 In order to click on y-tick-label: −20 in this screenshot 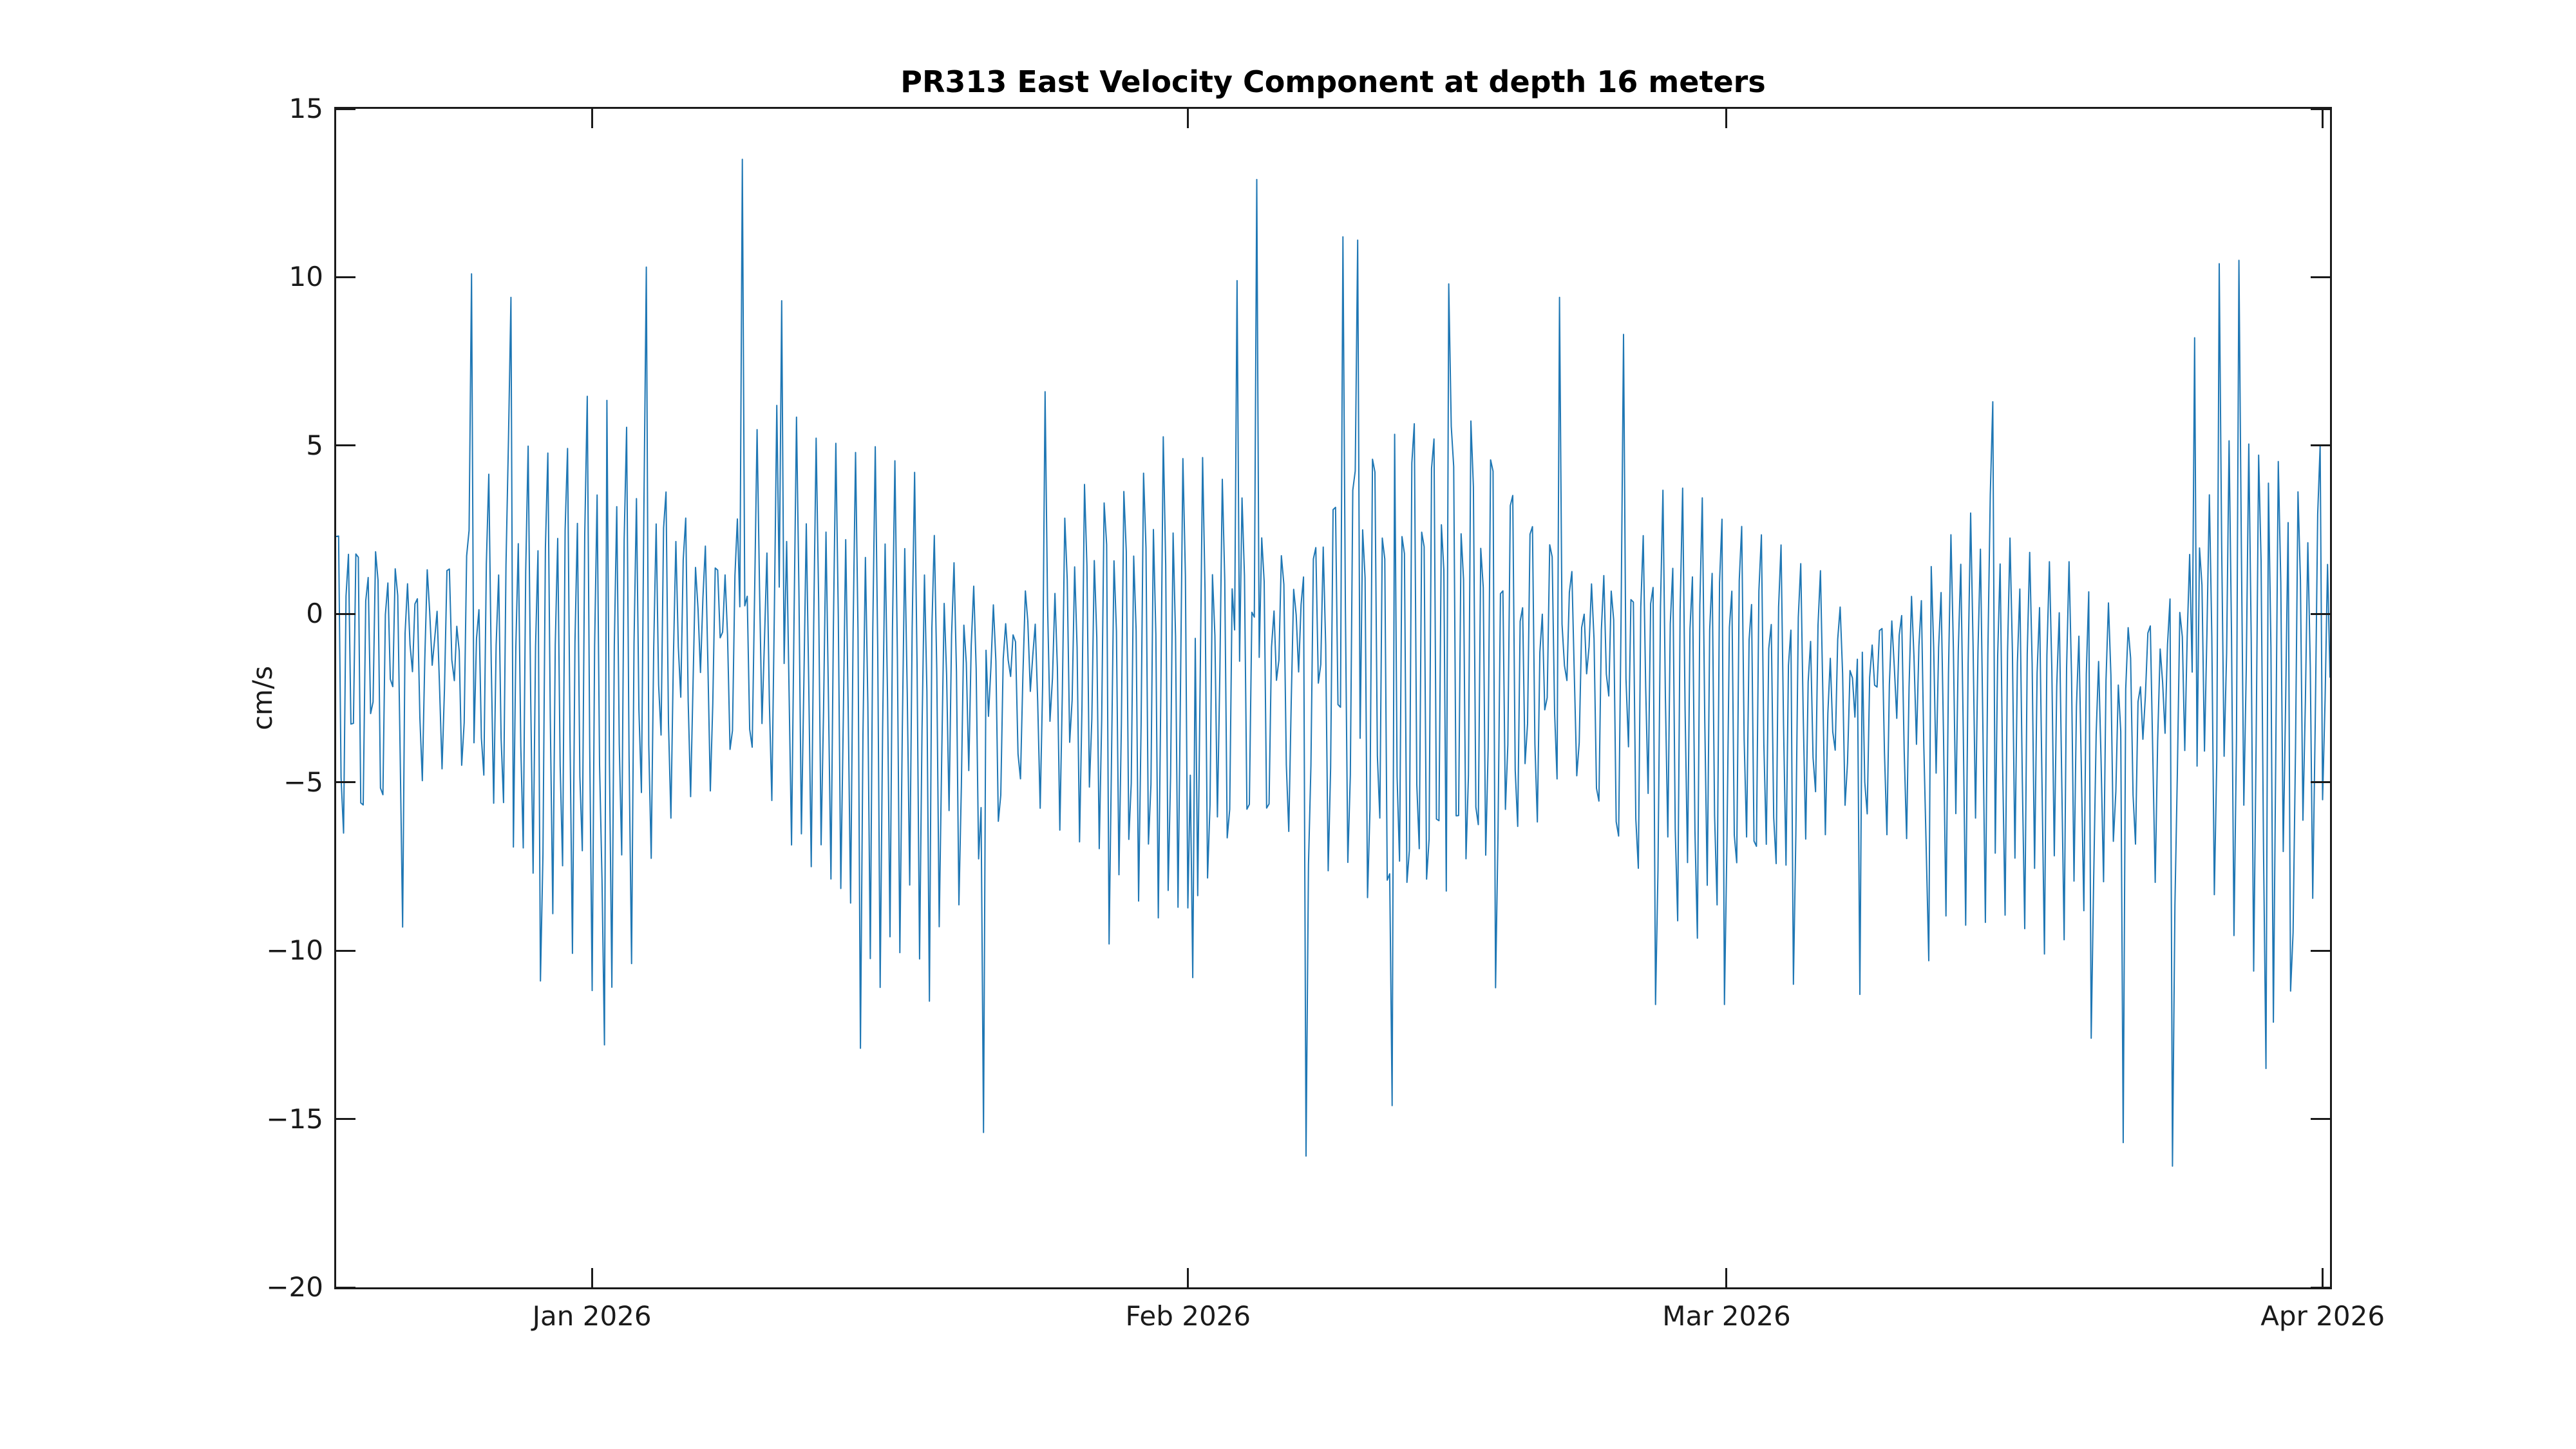, I will do `click(294, 1287)`.